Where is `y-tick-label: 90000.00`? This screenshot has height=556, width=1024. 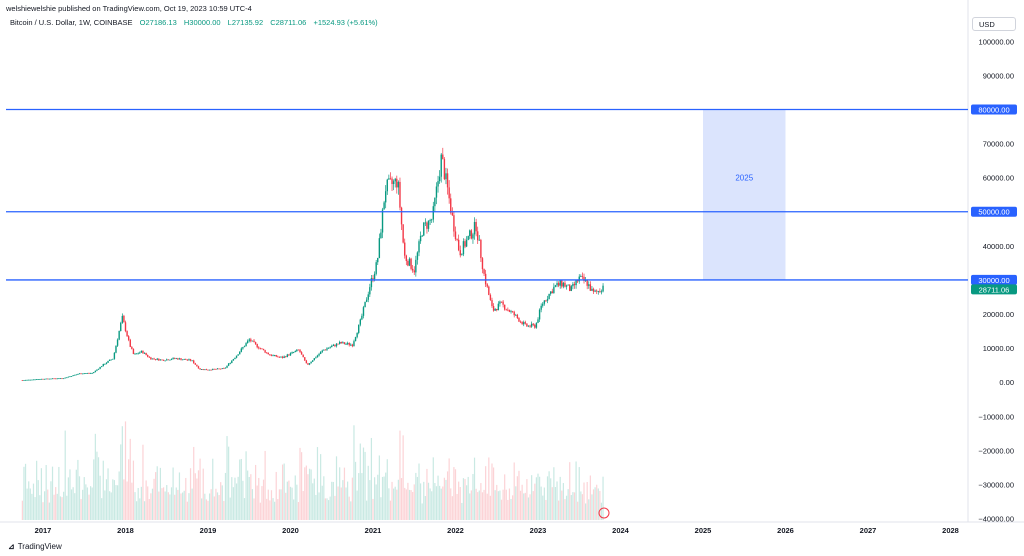 y-tick-label: 90000.00 is located at coordinates (998, 75).